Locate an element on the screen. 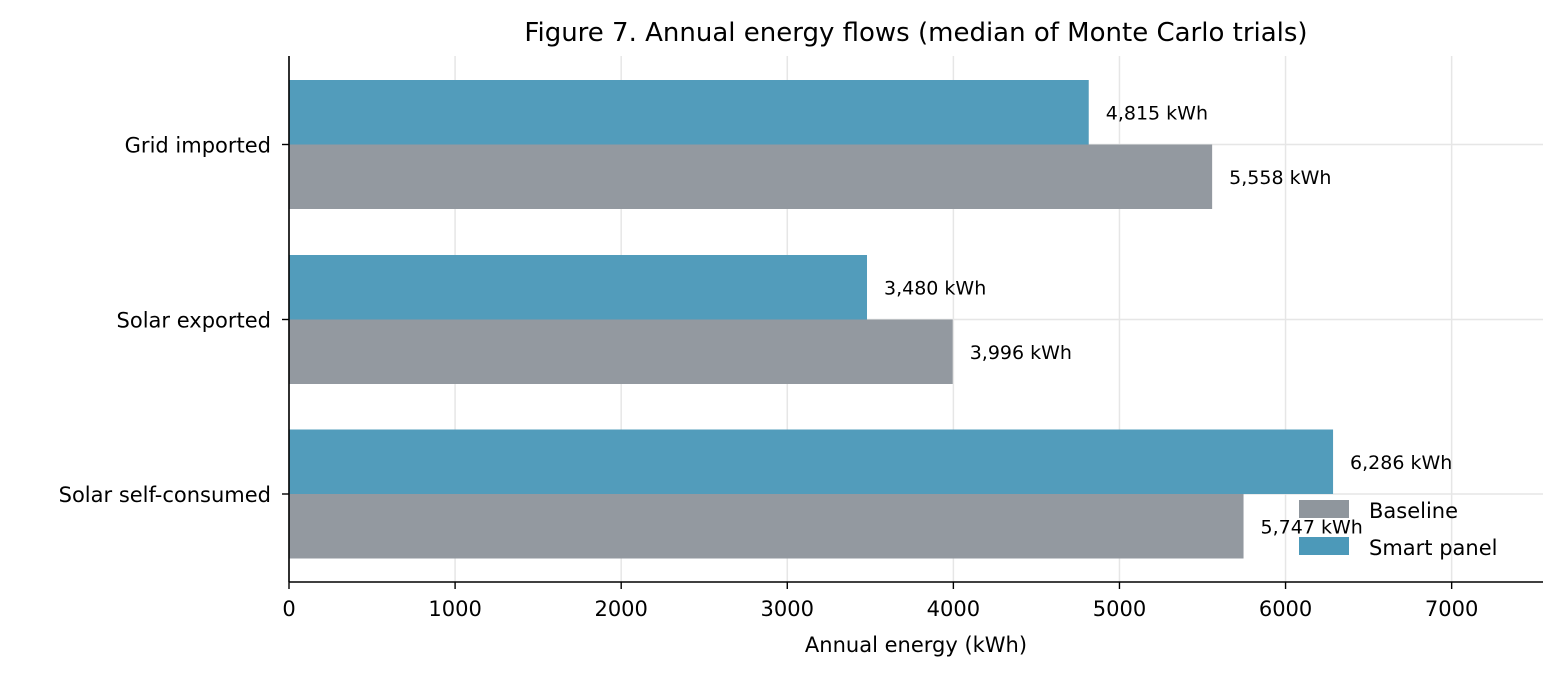  x-tick-label: 0 is located at coordinates (288, 609).